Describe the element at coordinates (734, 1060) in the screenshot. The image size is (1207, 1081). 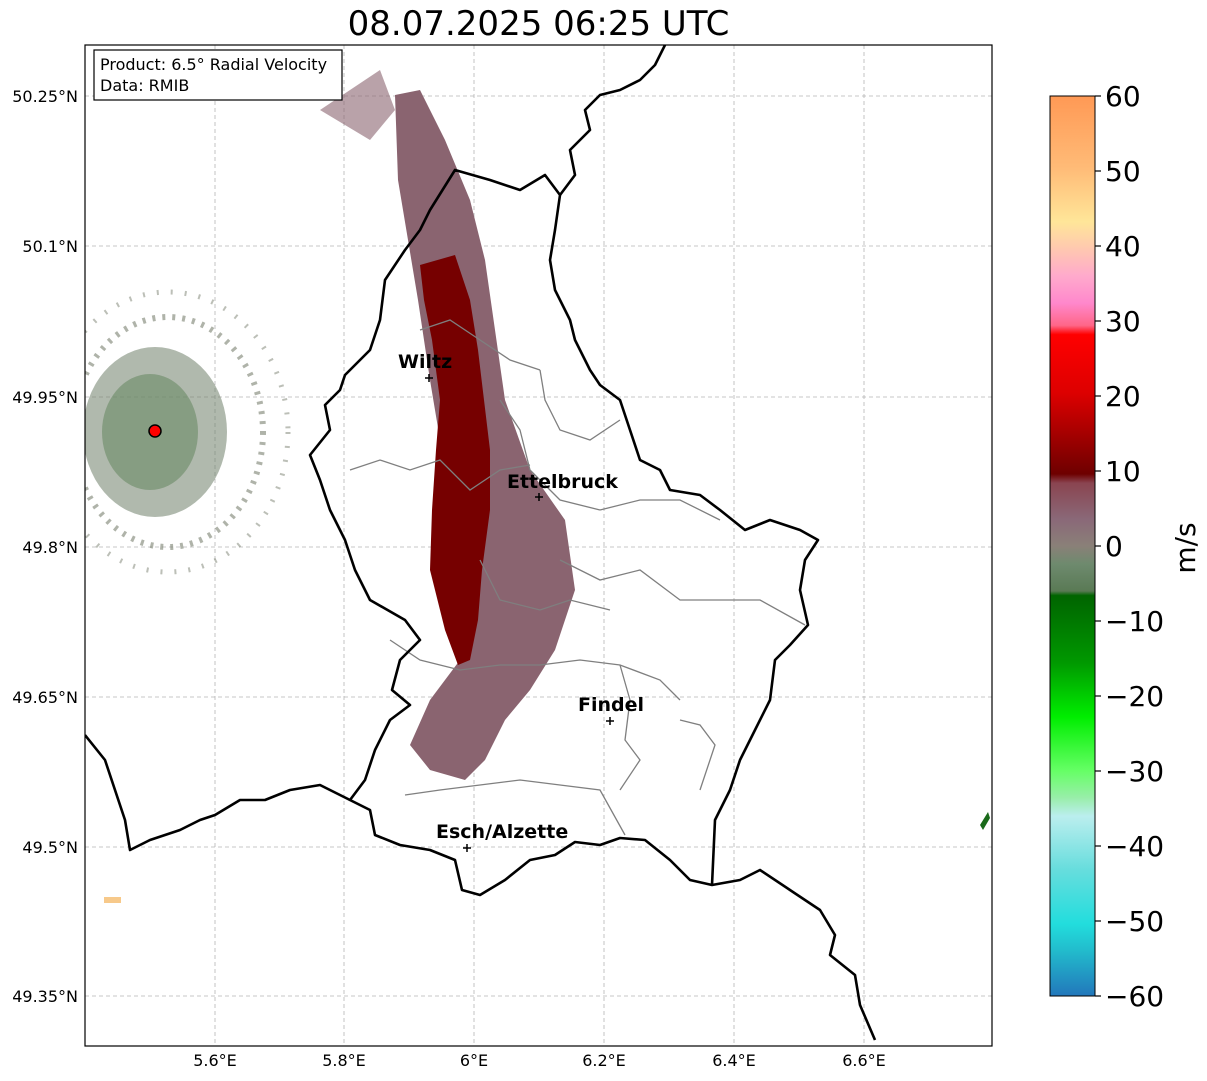
I see `lon-tick: 6.4°E` at that location.